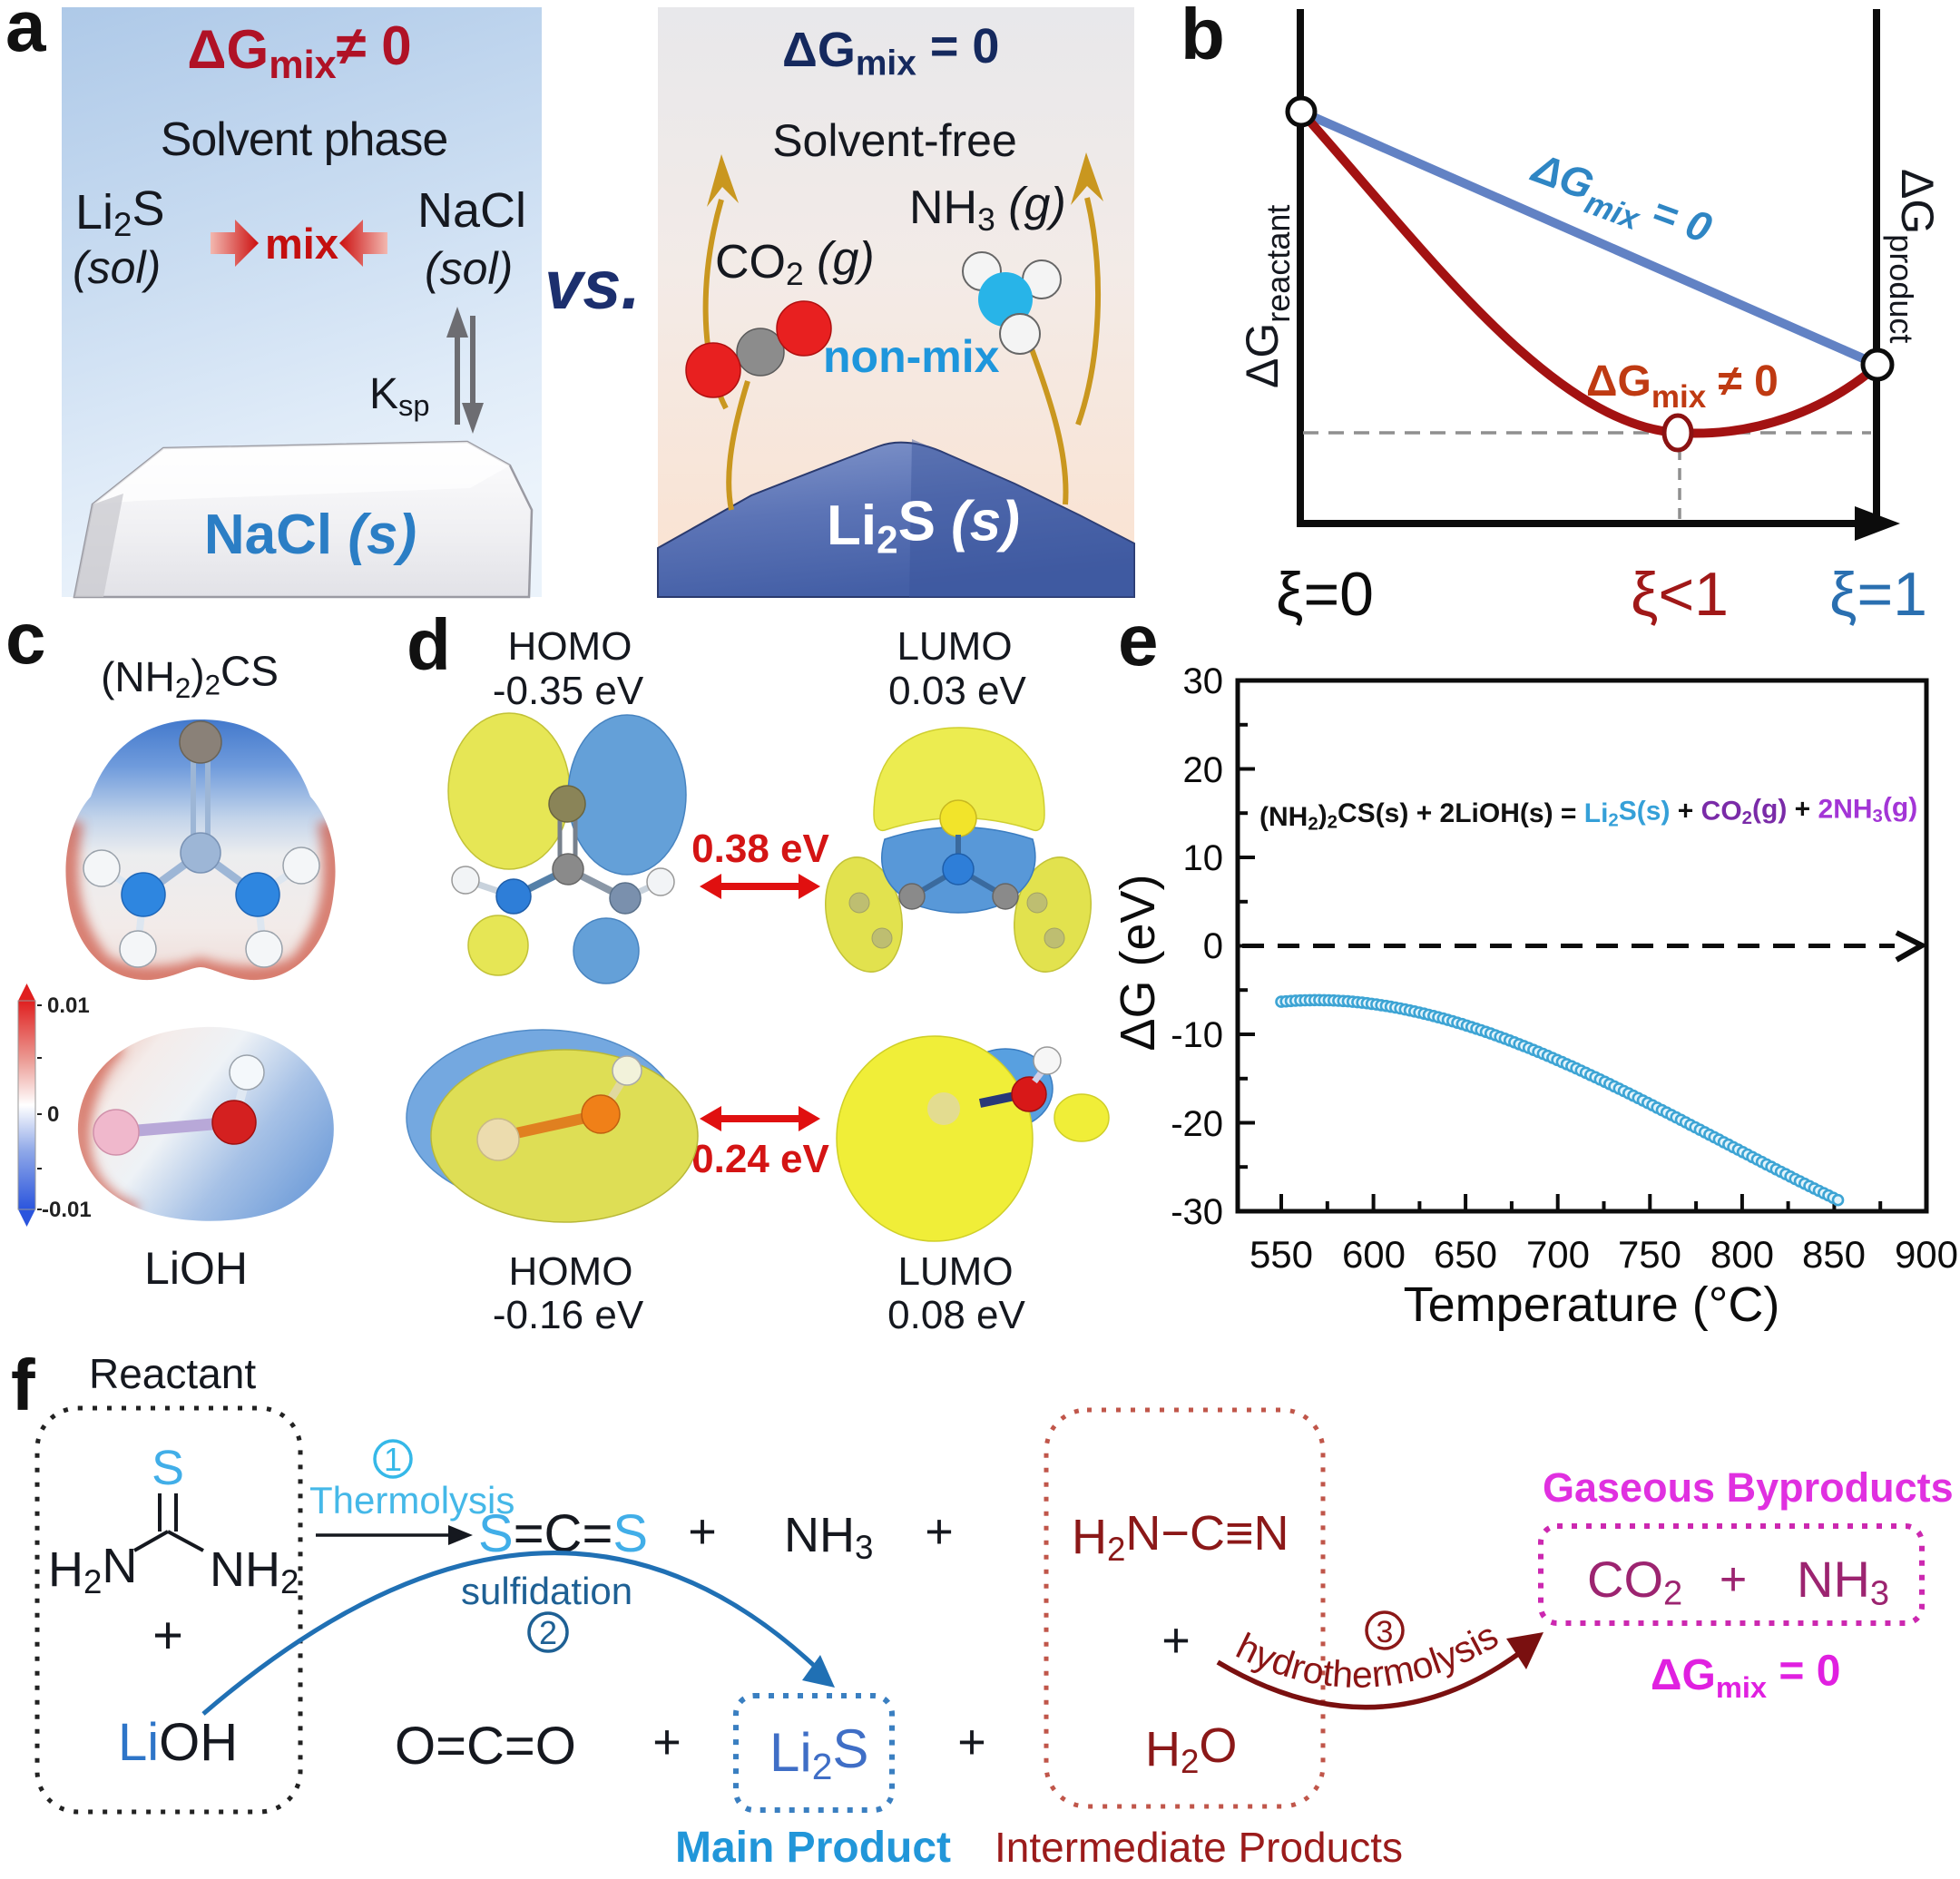 This screenshot has width=1960, height=1879. I want to click on svg-text: 0.08 eV, so click(956, 1315).